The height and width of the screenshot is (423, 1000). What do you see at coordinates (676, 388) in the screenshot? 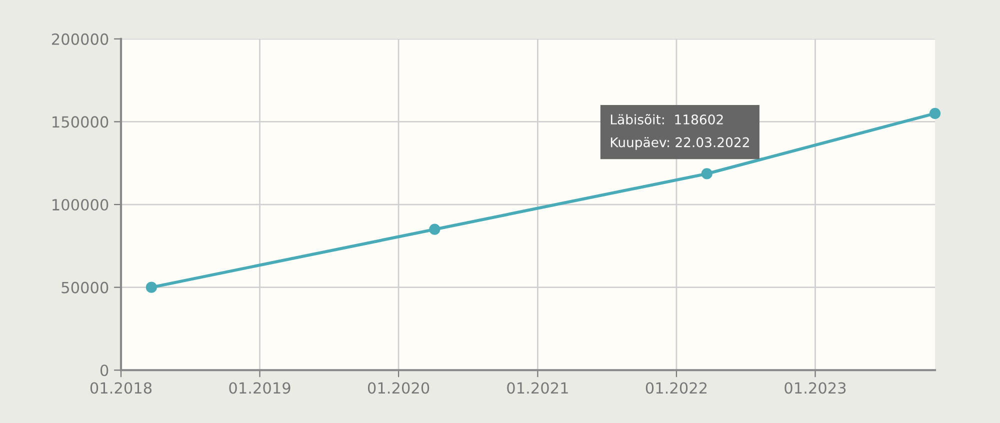
I see `x-tick-label: 01.2022` at bounding box center [676, 388].